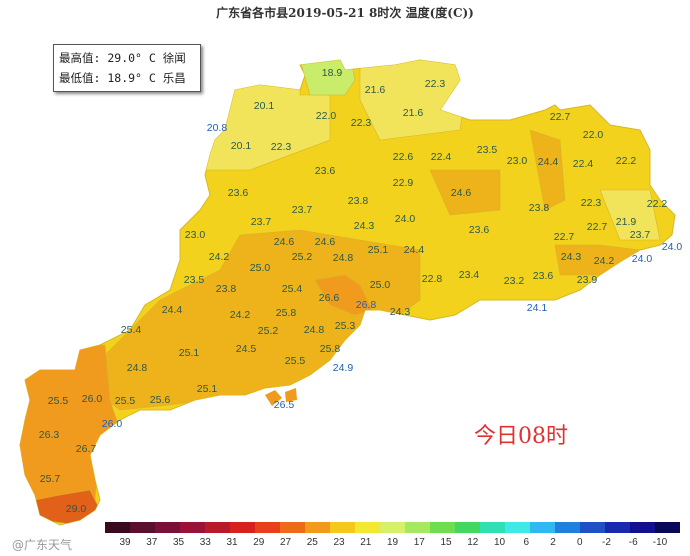 The image size is (690, 556). Describe the element at coordinates (314, 330) in the screenshot. I see `station-temperature-label: 24.8` at that location.